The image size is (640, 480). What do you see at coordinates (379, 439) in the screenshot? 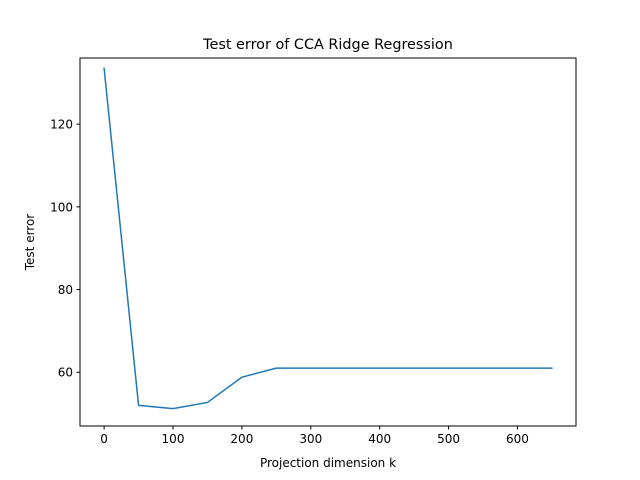
I see `x-tick-label: 400` at bounding box center [379, 439].